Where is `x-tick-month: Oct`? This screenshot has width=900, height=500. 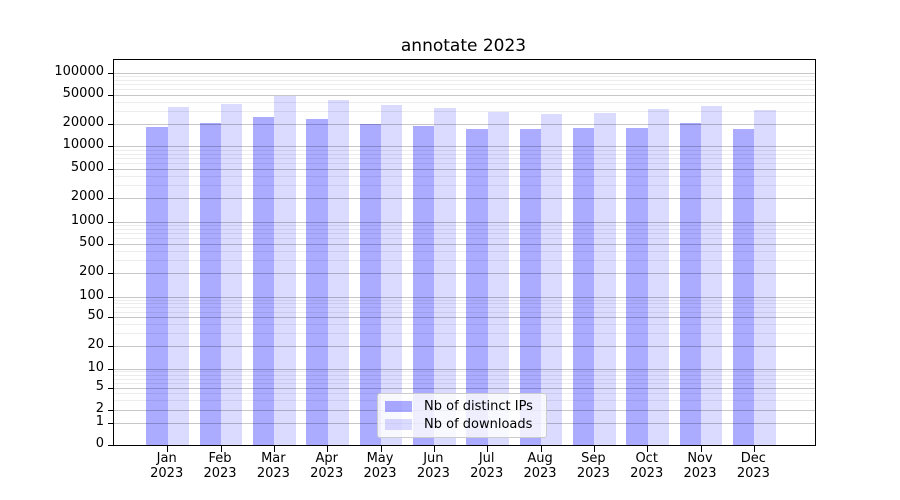 x-tick-month: Oct is located at coordinates (646, 458).